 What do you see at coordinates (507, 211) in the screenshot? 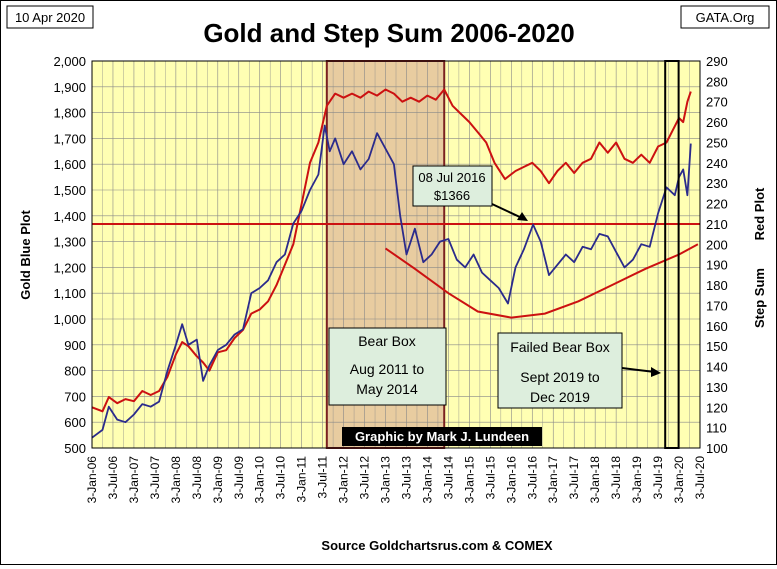
I see `callout-arrow` at bounding box center [507, 211].